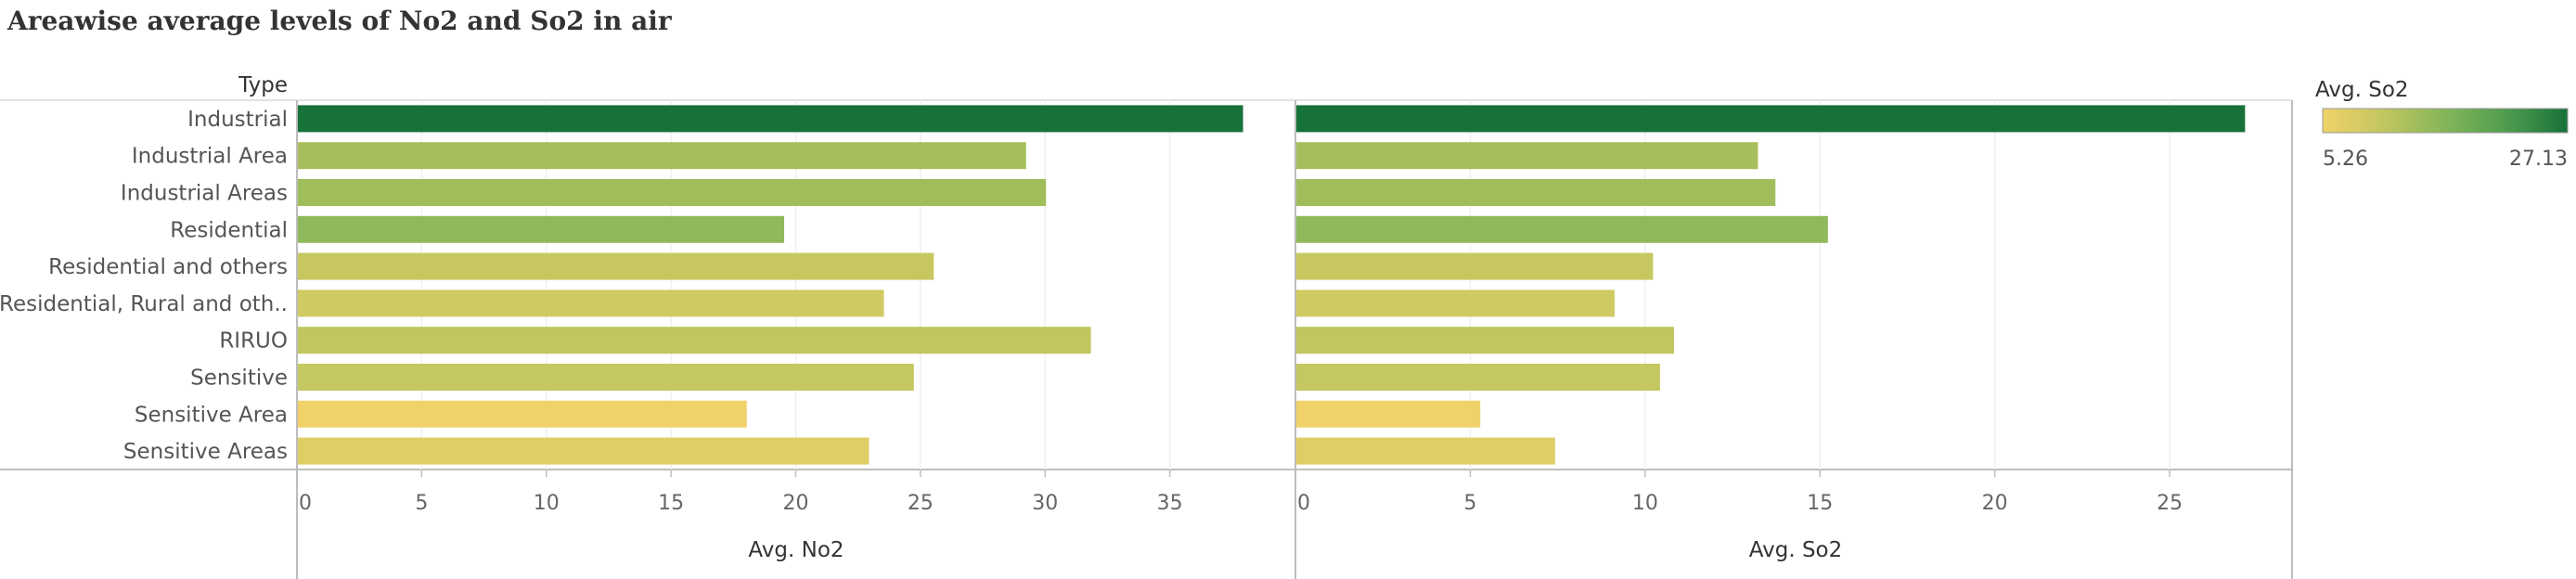 The image size is (2576, 579). I want to click on x-axis-title-no2: Avg. No2, so click(796, 550).